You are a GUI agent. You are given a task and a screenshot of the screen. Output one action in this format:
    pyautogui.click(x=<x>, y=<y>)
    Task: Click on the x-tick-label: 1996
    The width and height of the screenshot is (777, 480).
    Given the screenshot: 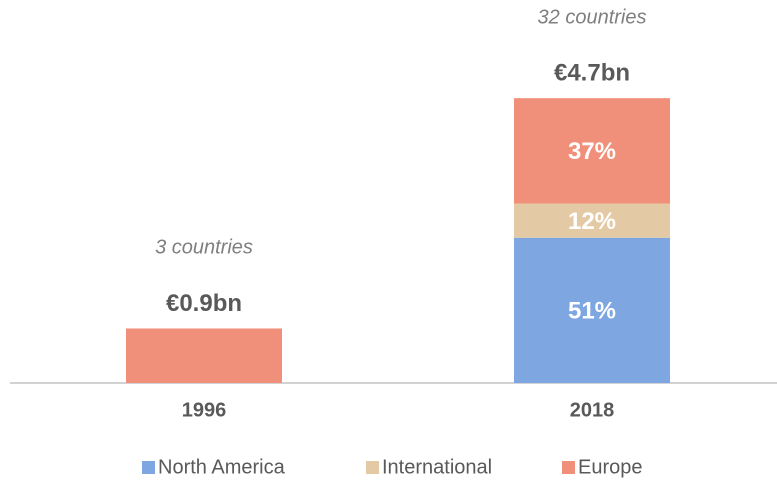 What is the action you would take?
    pyautogui.click(x=204, y=410)
    